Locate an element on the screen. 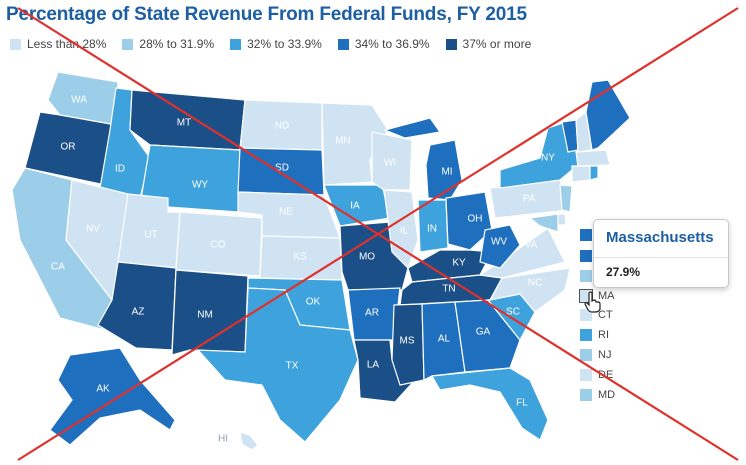  state-MA is located at coordinates (593, 158).